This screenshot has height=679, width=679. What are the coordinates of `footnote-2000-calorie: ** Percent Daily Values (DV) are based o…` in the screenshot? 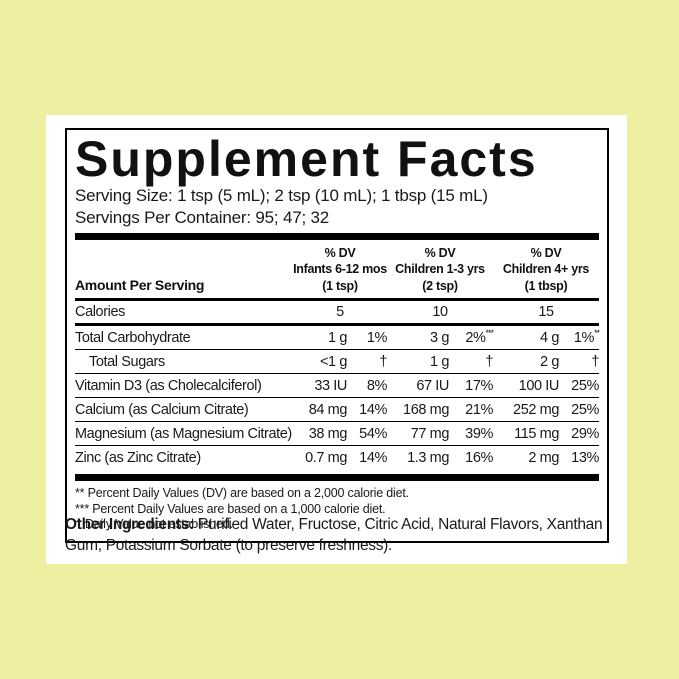 It's located at (242, 492).